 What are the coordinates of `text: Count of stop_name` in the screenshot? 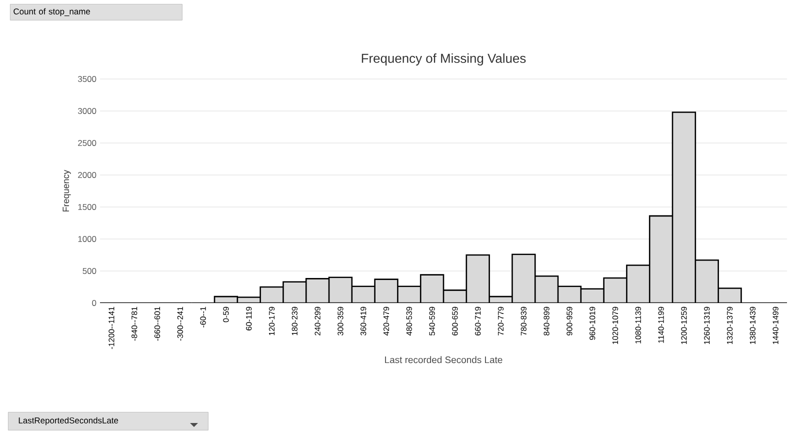 It's located at (52, 12).